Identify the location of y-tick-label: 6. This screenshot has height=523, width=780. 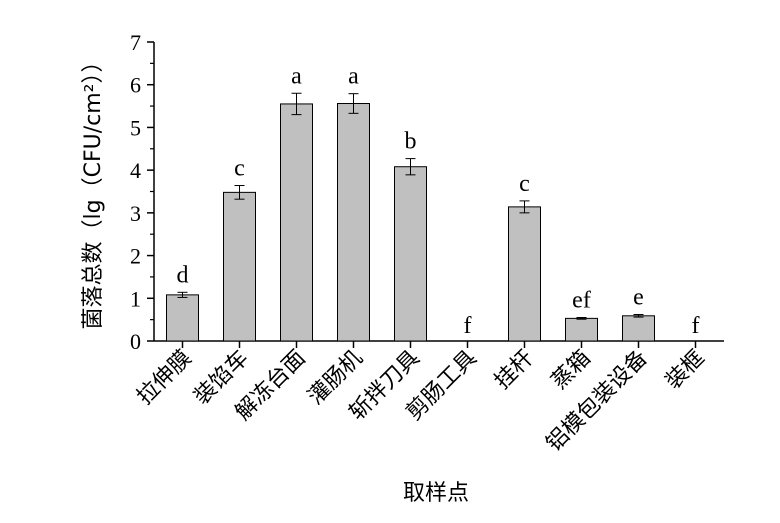
(135, 85).